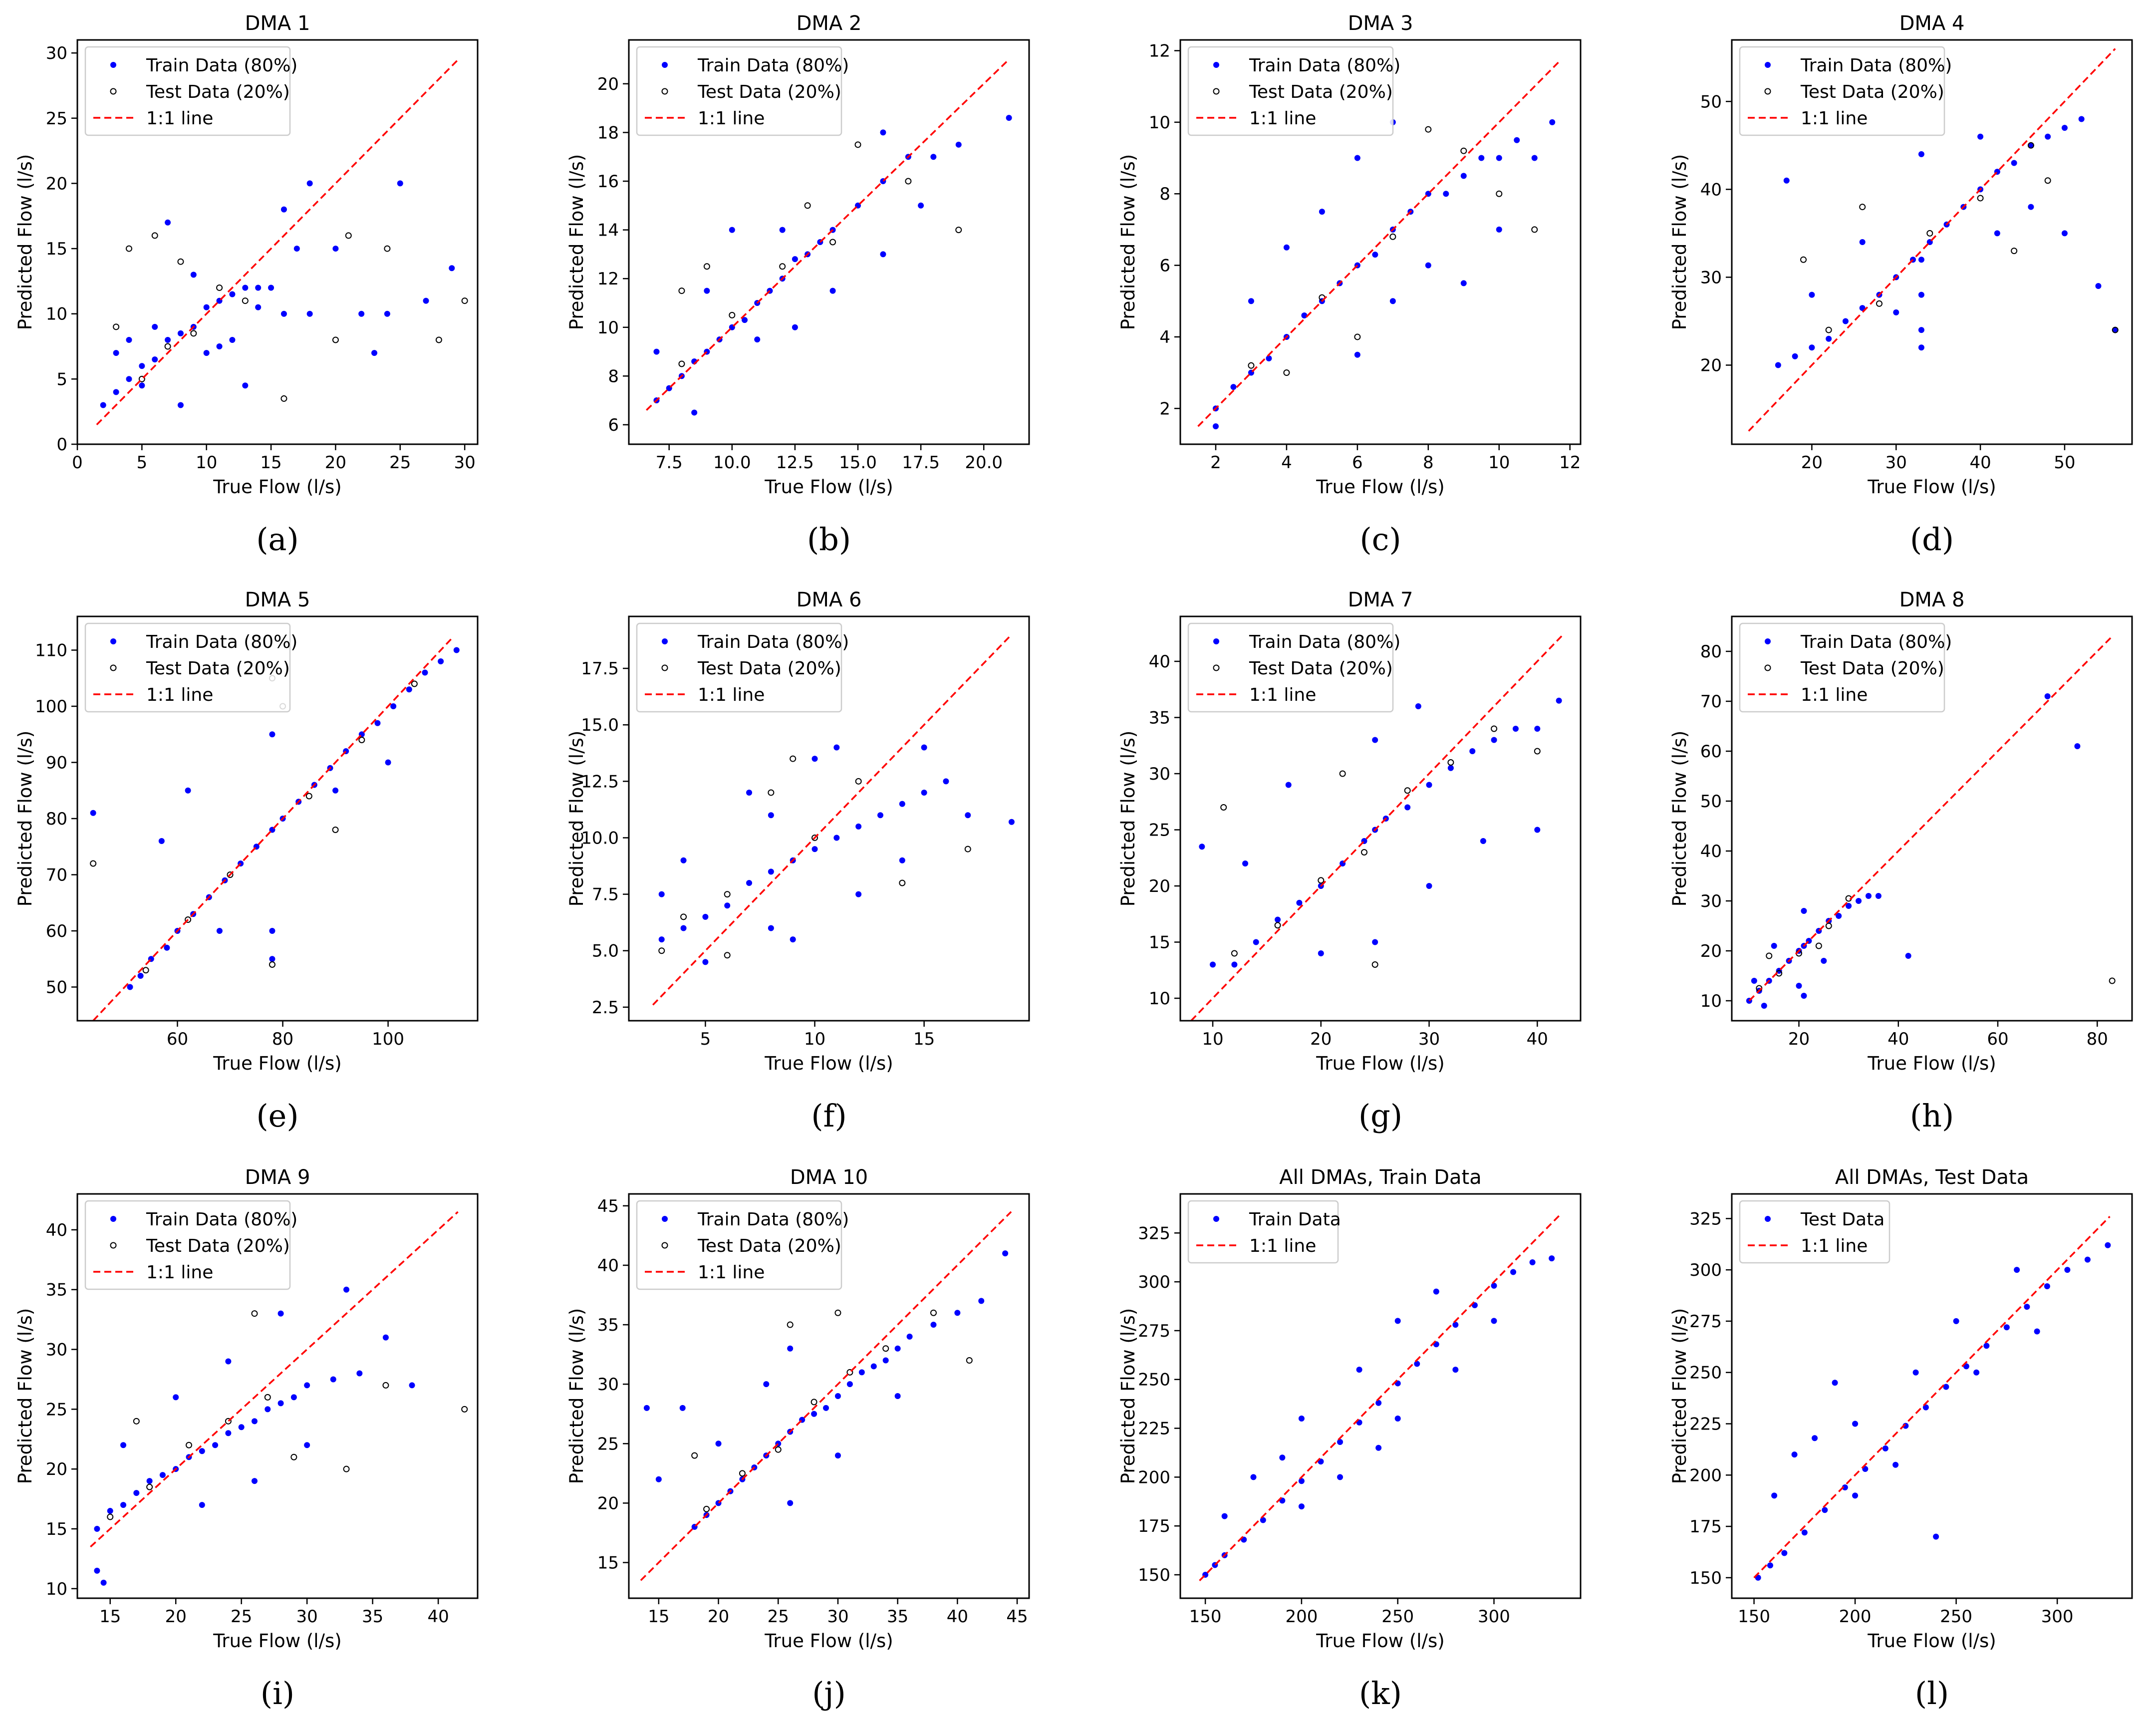  What do you see at coordinates (605, 951) in the screenshot?
I see `y-tick-label: 5.0` at bounding box center [605, 951].